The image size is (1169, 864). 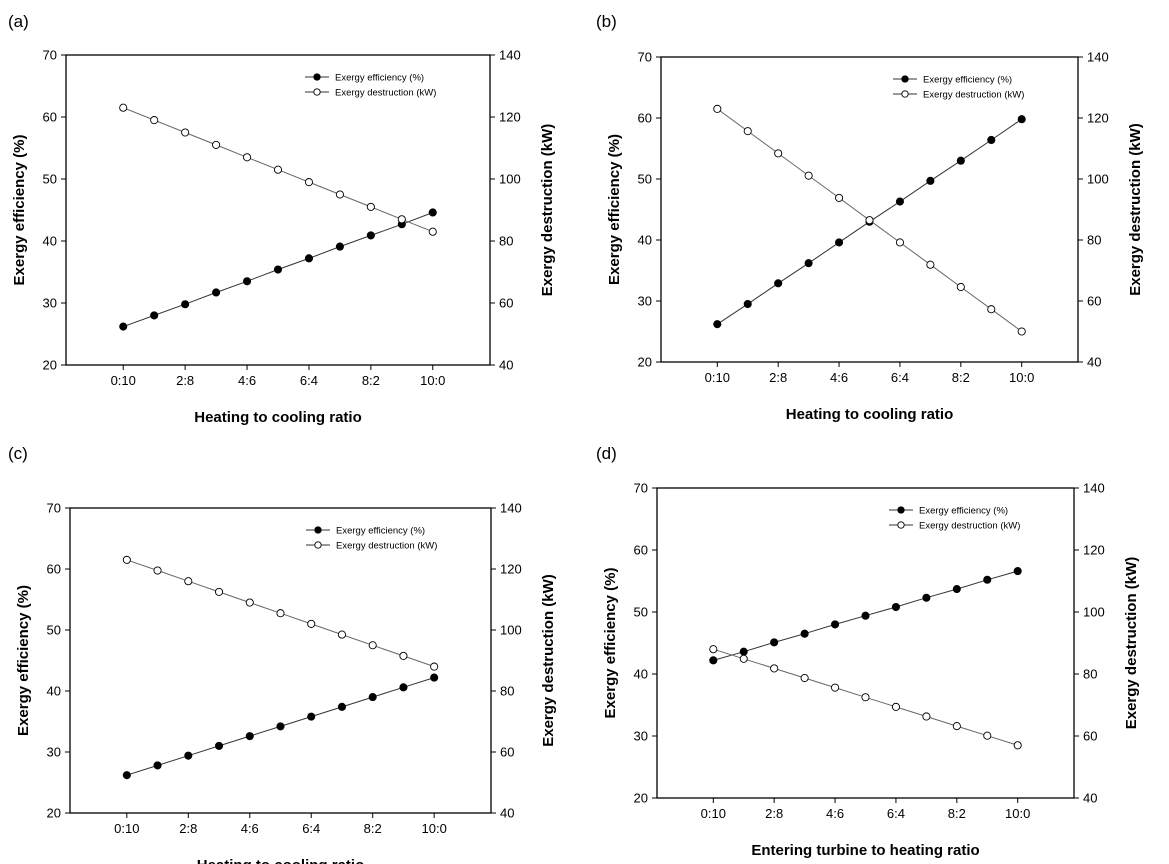 I want to click on plot-frame, so click(x=869, y=209).